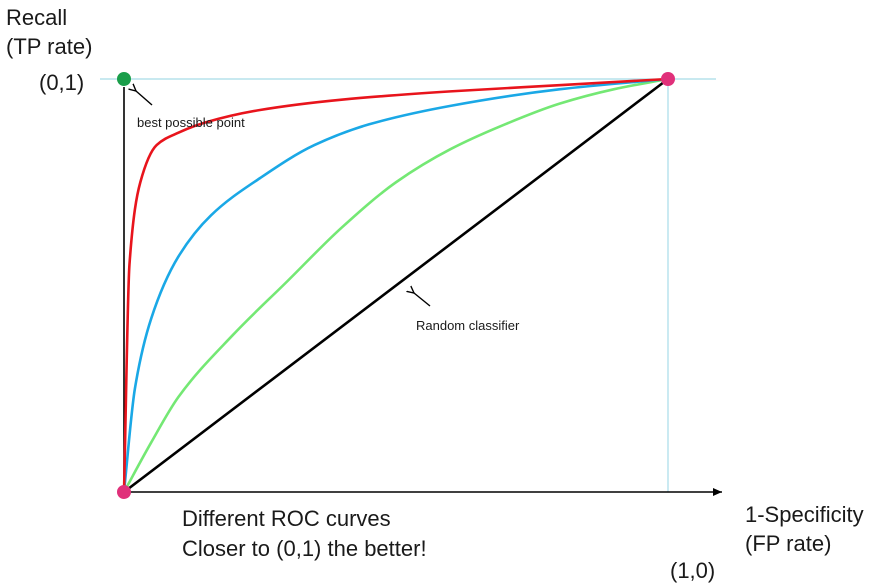  Describe the element at coordinates (36, 17) in the screenshot. I see `y-axis-label-line1: Recall` at that location.